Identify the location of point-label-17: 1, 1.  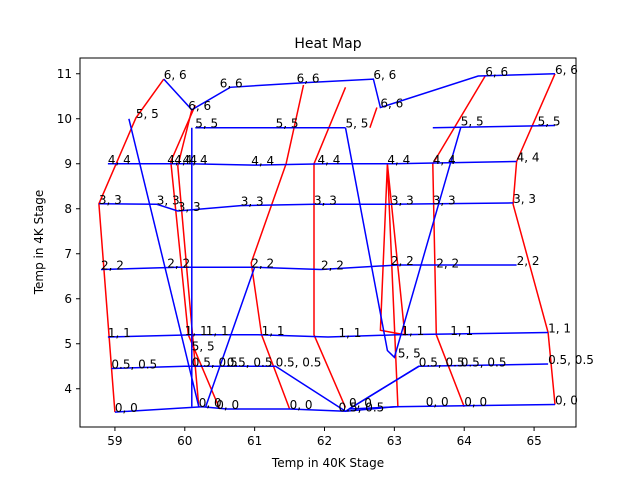
(196, 331).